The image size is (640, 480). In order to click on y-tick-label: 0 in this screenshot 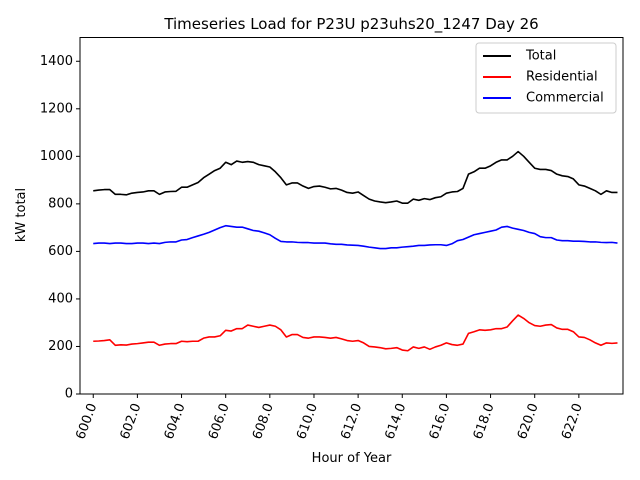, I will do `click(69, 394)`.